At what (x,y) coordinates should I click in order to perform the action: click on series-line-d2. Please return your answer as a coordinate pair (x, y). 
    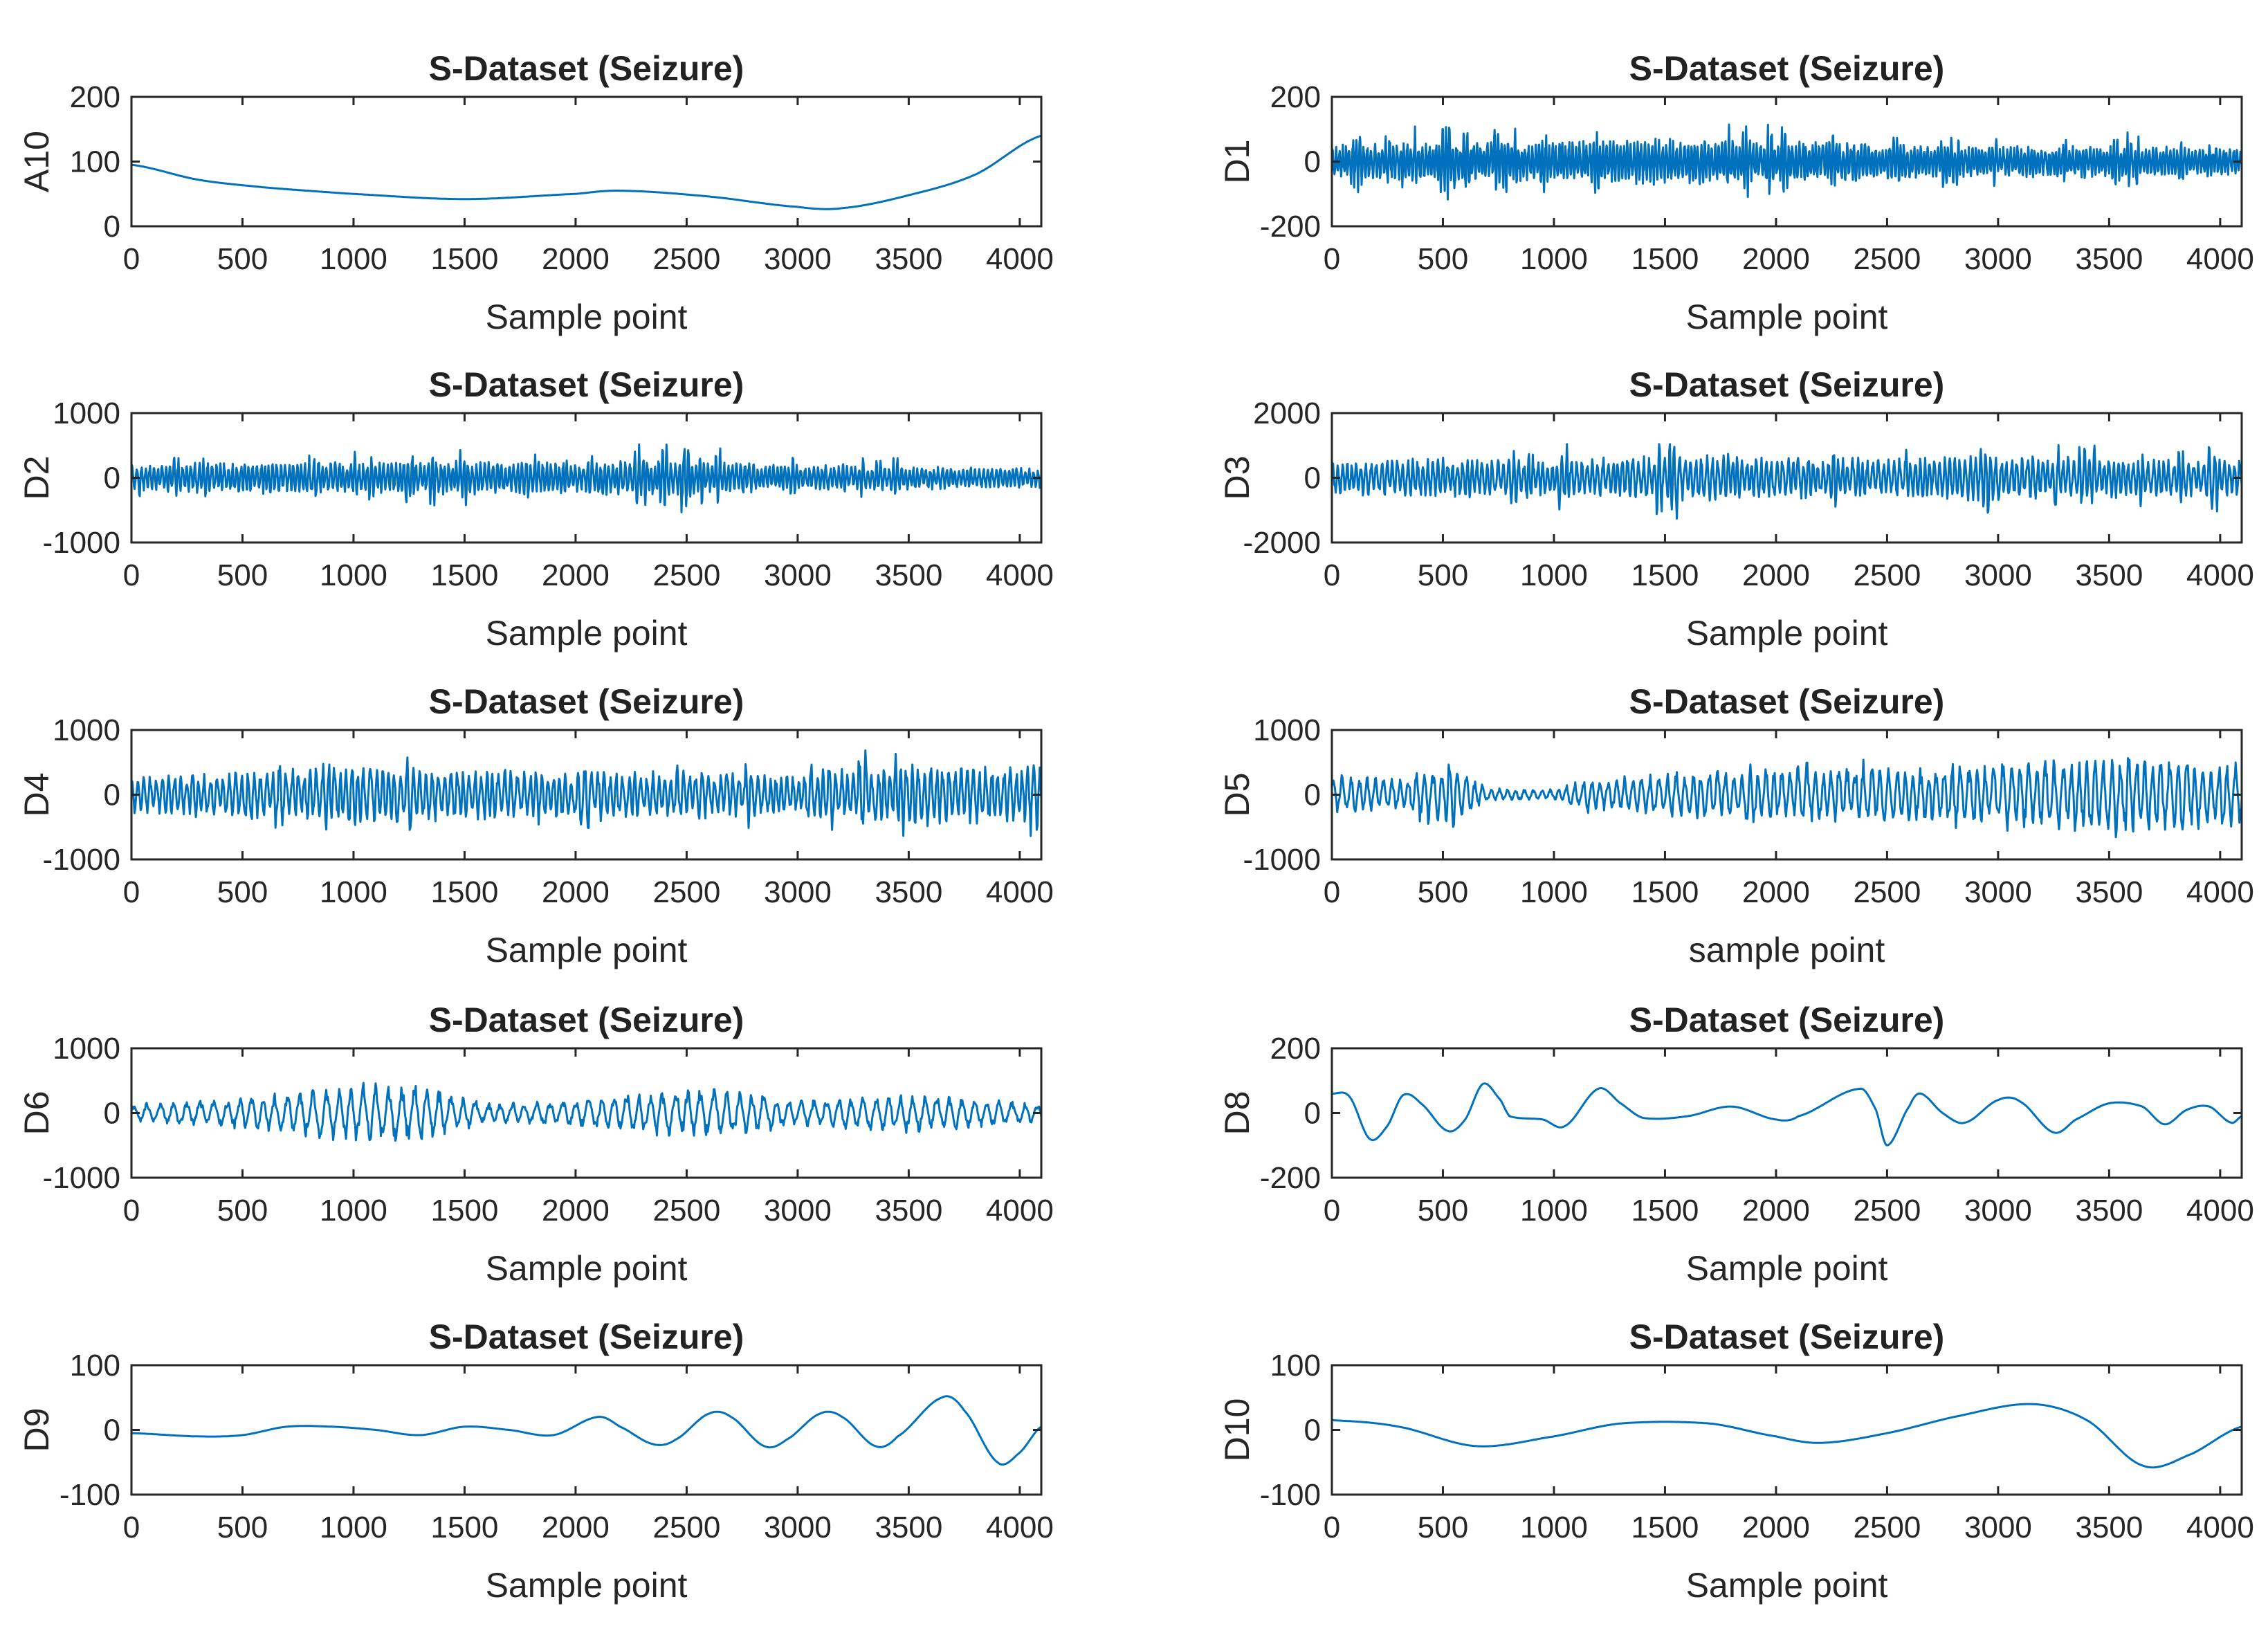
    Looking at the image, I should click on (586, 478).